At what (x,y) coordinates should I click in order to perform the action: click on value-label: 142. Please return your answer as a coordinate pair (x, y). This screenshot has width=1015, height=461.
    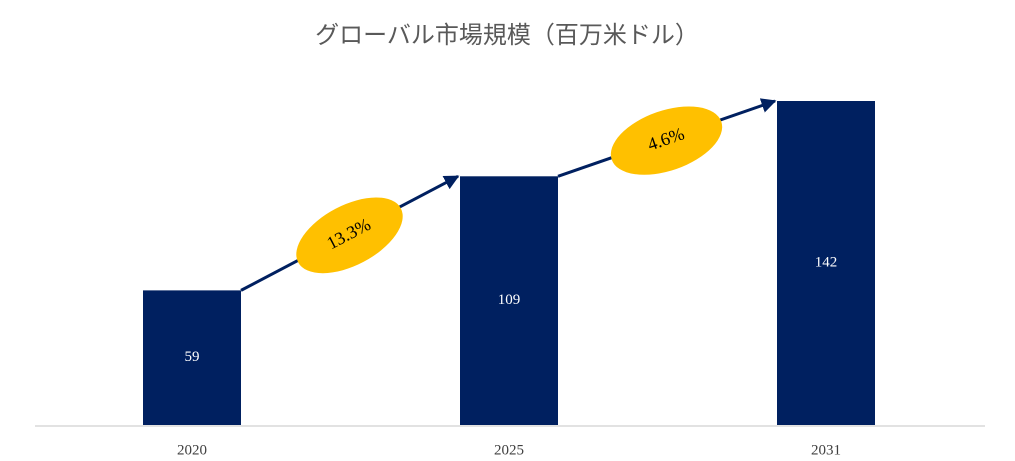
    Looking at the image, I should click on (826, 262).